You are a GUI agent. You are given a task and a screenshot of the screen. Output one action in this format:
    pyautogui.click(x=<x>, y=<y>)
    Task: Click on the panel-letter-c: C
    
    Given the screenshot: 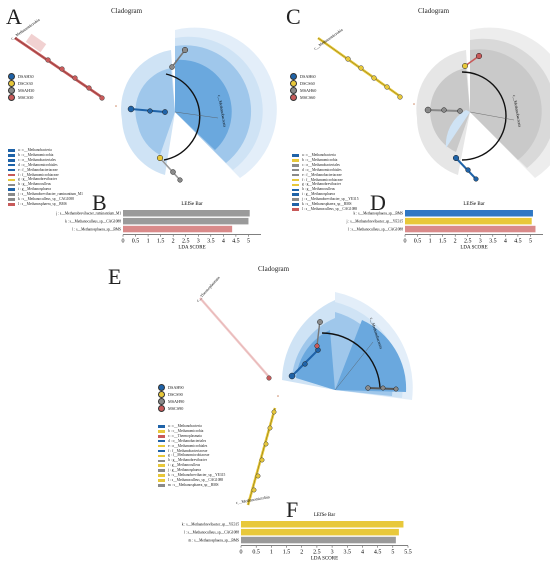 What is the action you would take?
    pyautogui.click(x=293, y=16)
    